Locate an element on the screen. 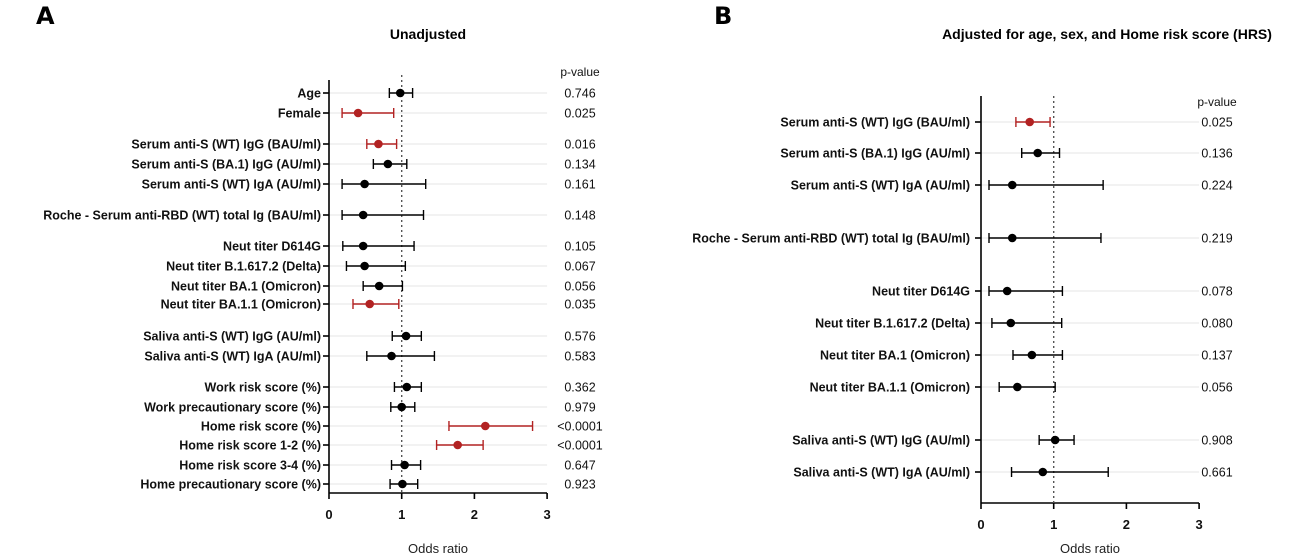 This screenshot has height=560, width=1299. panel-b-p-value: 0.219 is located at coordinates (1216, 239).